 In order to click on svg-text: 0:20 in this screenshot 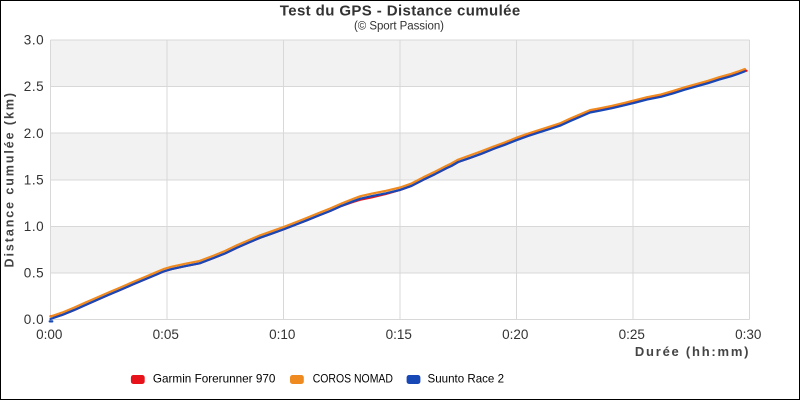, I will do `click(515, 334)`.